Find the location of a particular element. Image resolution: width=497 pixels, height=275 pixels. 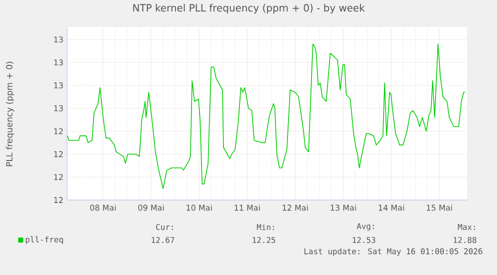

chart-title: NTP kernel PLL frequency (ppm + 0) - by week is located at coordinates (249, 9).